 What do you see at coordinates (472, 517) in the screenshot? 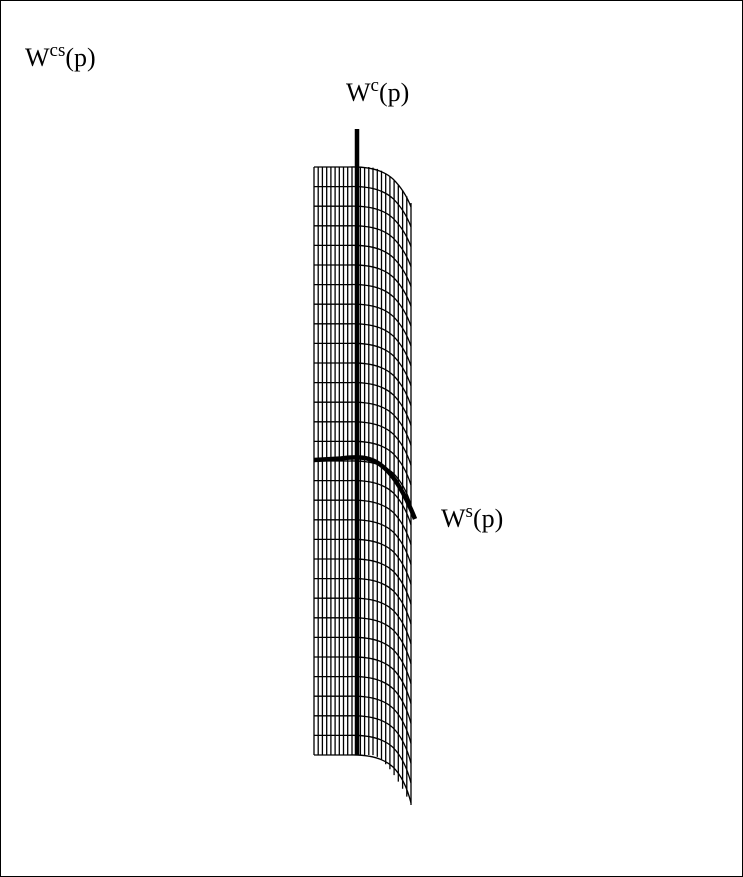
I see `stable-manifold-label: Ws(p)` at bounding box center [472, 517].